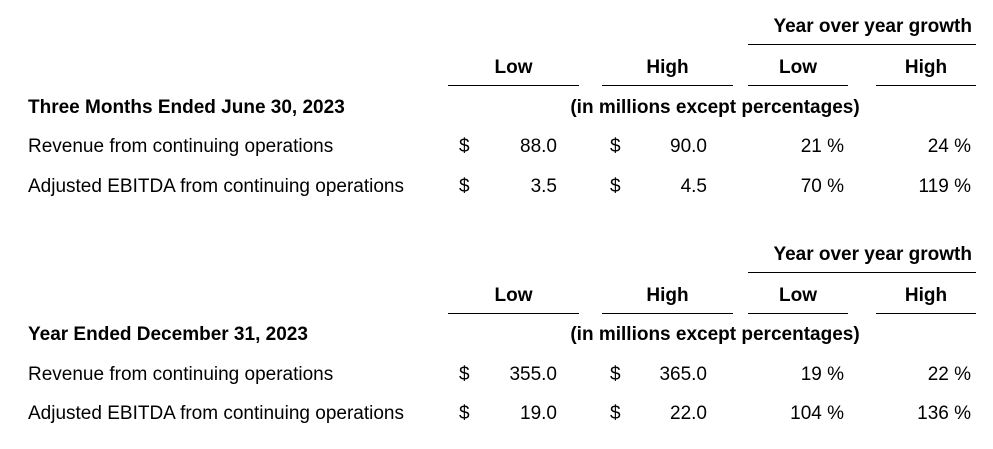 This screenshot has height=449, width=993. I want to click on cell-growth-low: 104 %, so click(817, 413).